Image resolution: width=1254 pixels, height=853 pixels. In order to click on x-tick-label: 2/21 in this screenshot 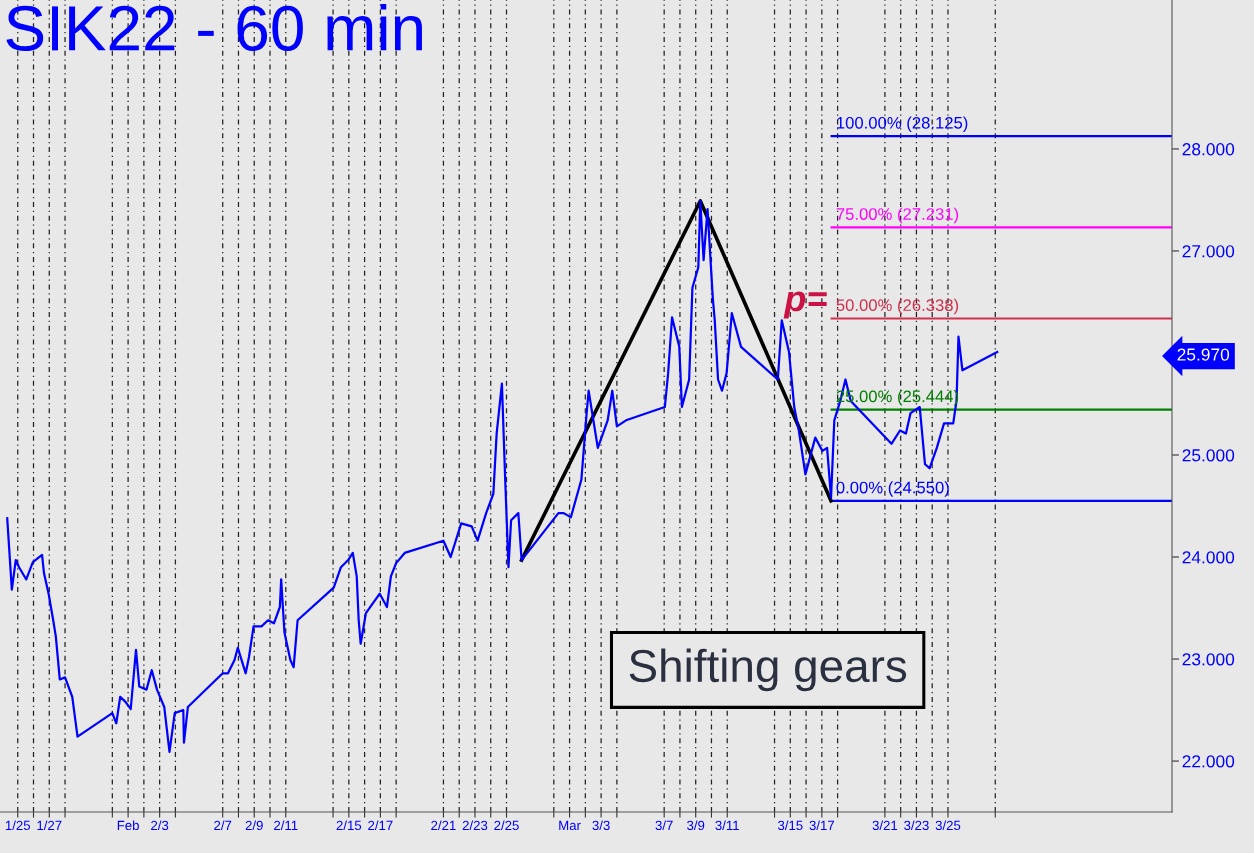, I will do `click(443, 825)`.